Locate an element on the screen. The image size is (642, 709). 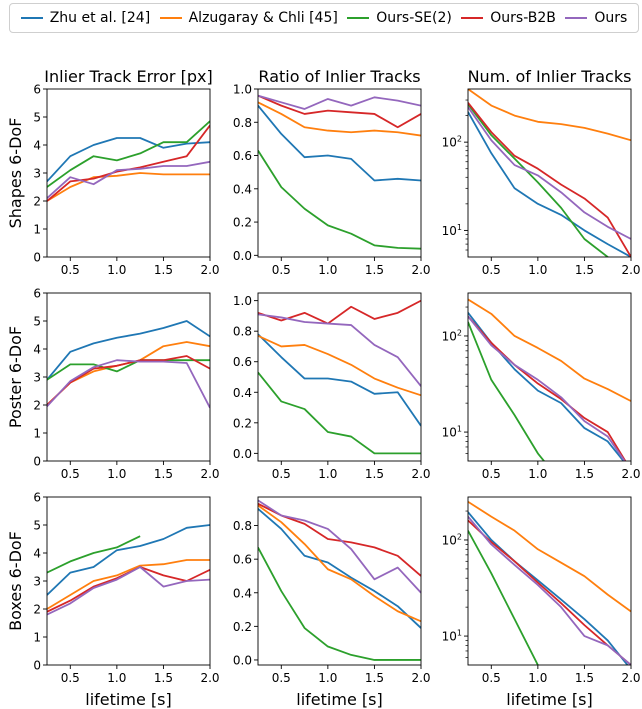
legend-item: Ours-SE(2) is located at coordinates (399, 18).